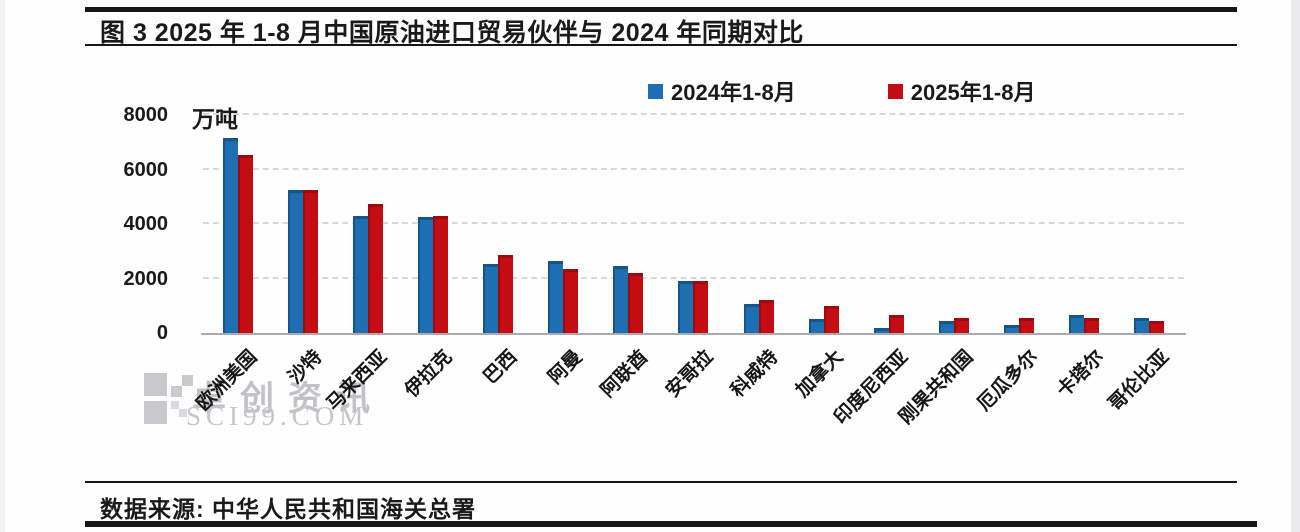 Image resolution: width=1300 pixels, height=532 pixels. What do you see at coordinates (146, 278) in the screenshot?
I see `y-axis-tick-label: 2000` at bounding box center [146, 278].